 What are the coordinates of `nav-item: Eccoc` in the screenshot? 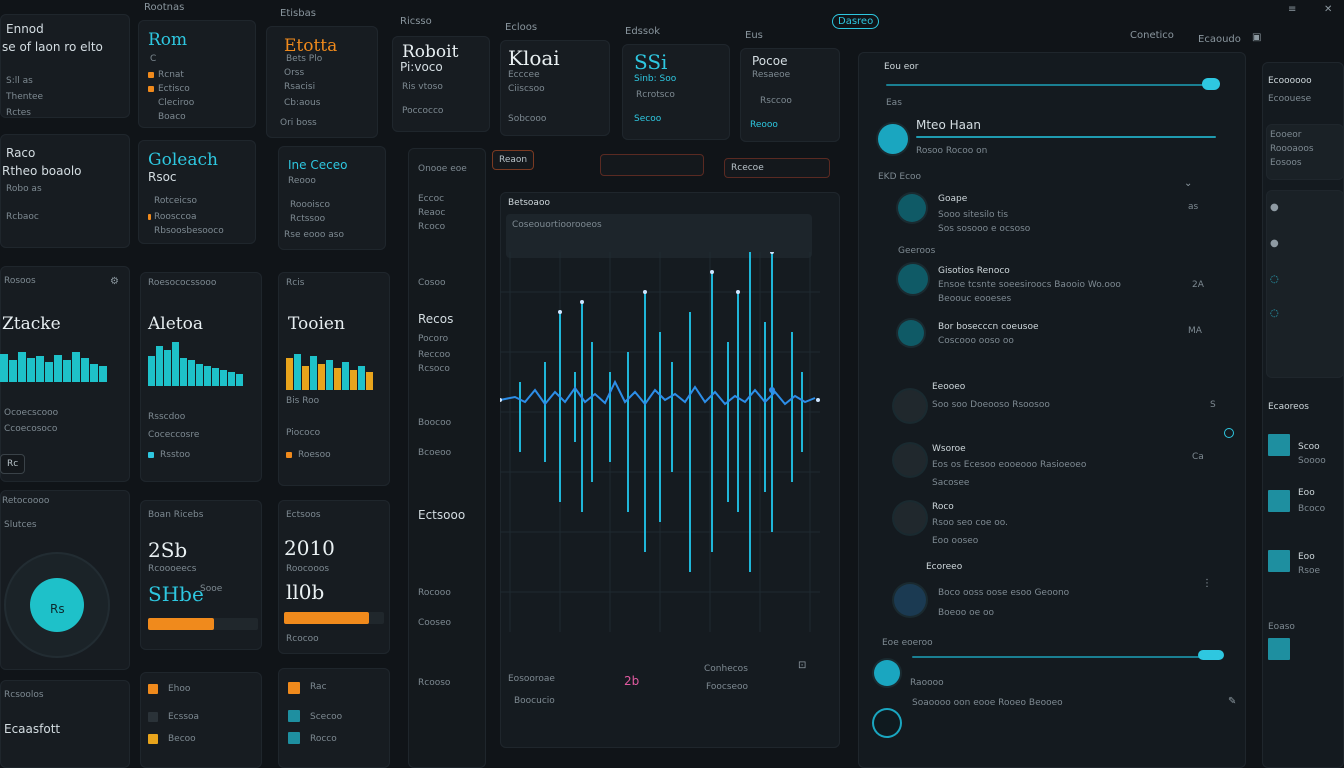 It's located at (431, 199).